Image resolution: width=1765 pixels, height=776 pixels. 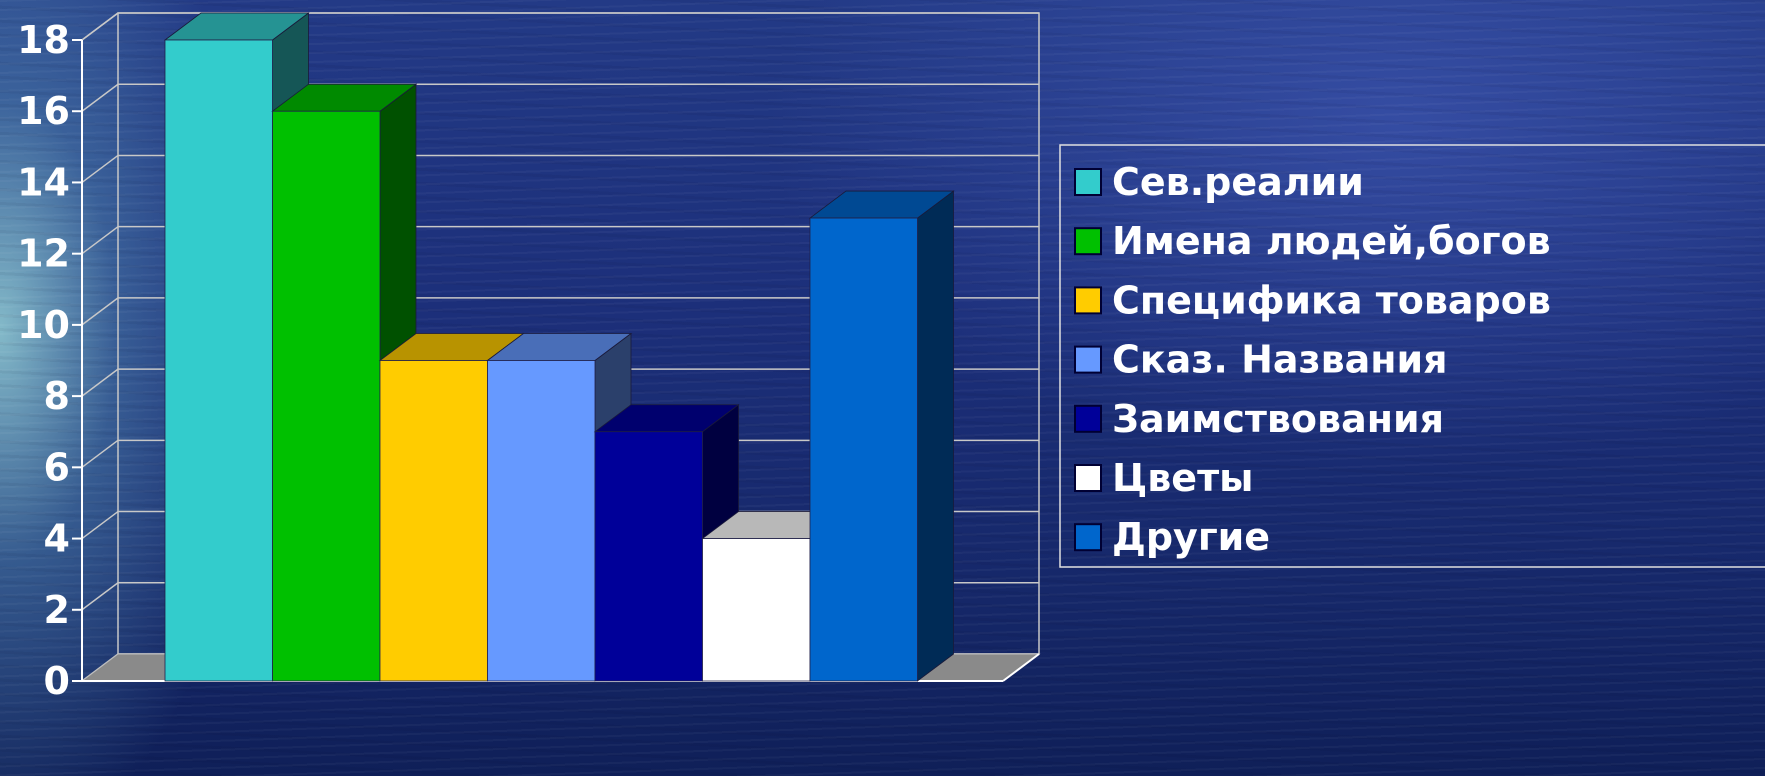 What do you see at coordinates (43, 254) in the screenshot?
I see `y-tick-label: 12` at bounding box center [43, 254].